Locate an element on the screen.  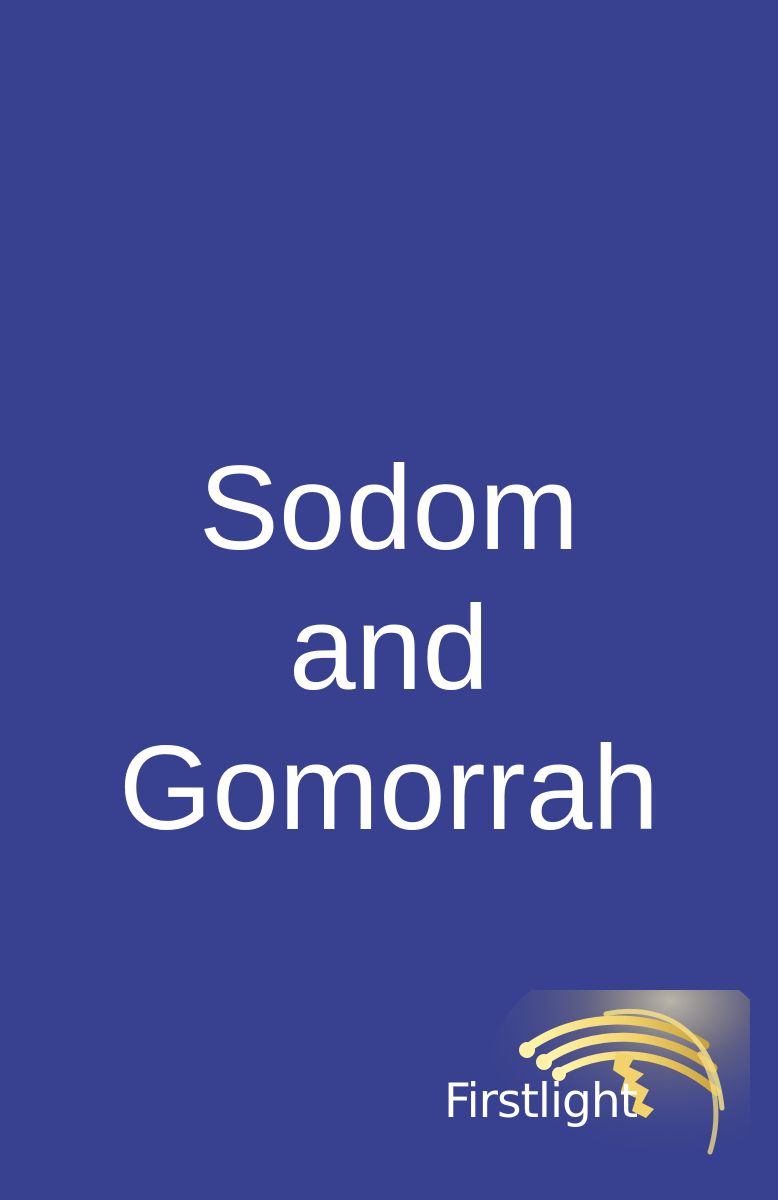
title-line-3: Gomorrah is located at coordinates (389, 788).